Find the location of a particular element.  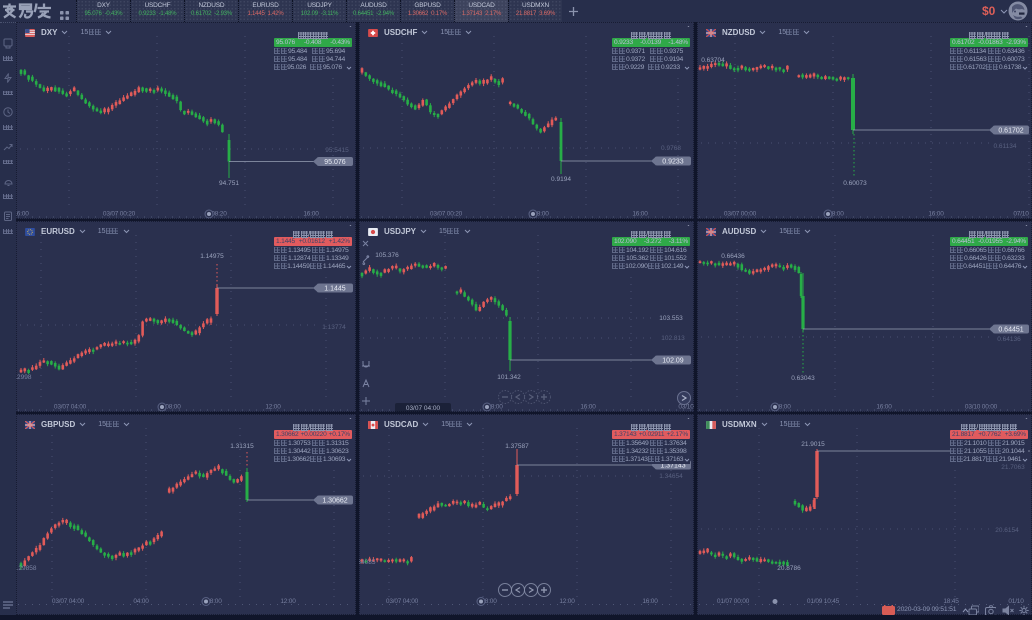

svg-text: 21.9015 is located at coordinates (813, 444).